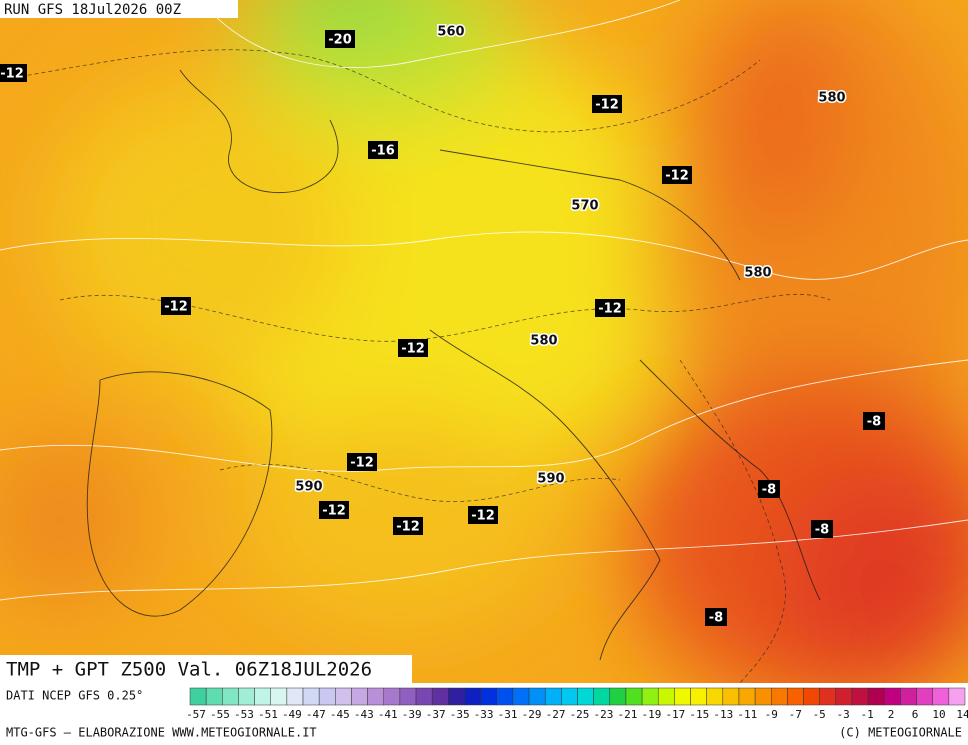 This screenshot has height=745, width=968. What do you see at coordinates (292, 714) in the screenshot?
I see `scale-label: -49` at bounding box center [292, 714].